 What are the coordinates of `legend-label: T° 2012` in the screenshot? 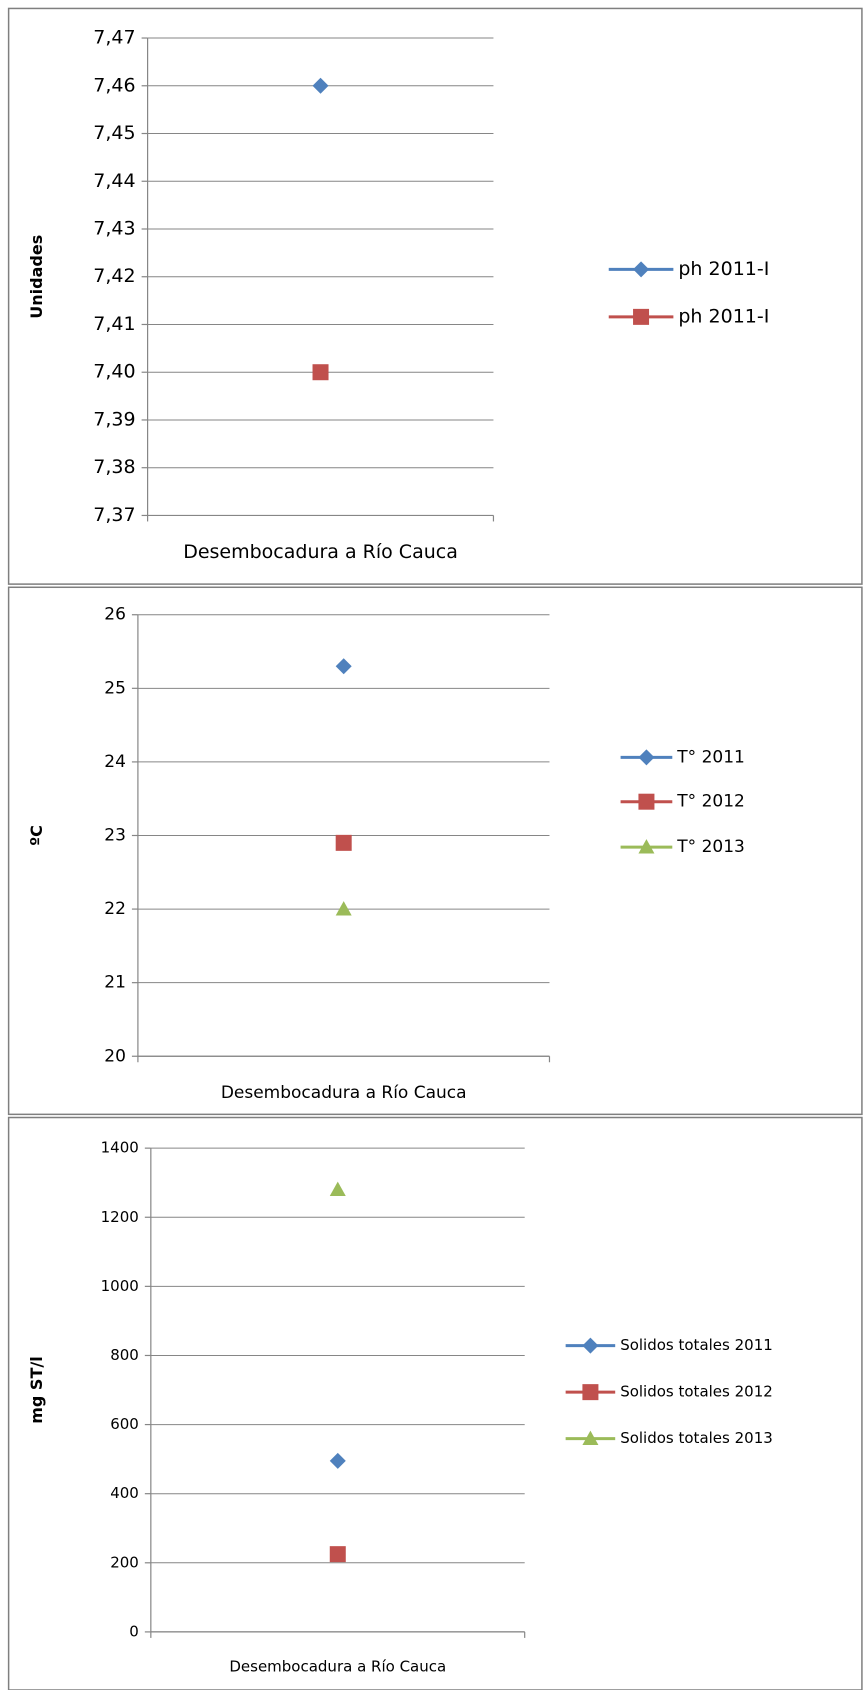 It's located at (710, 802).